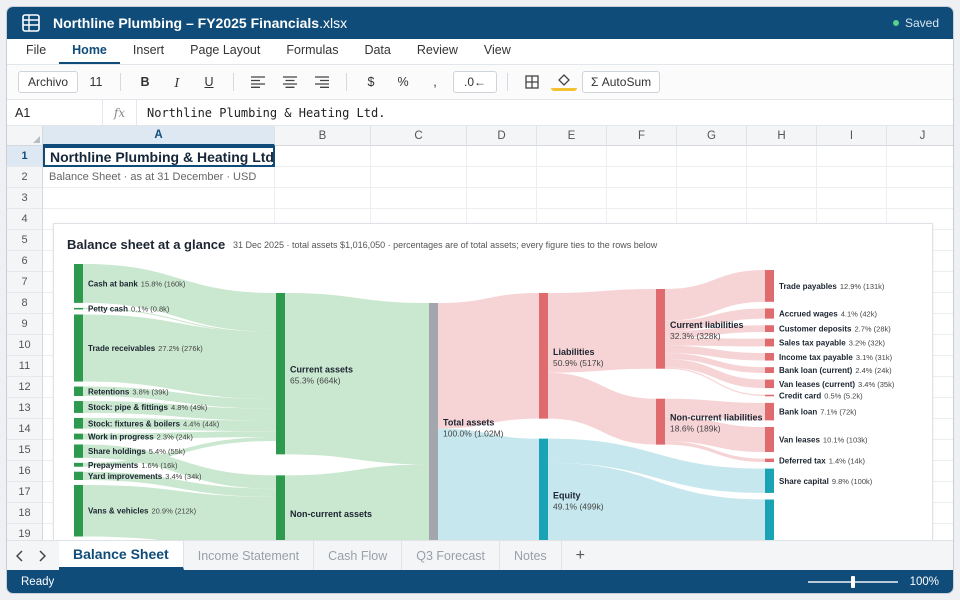 This screenshot has height=600, width=960. Describe the element at coordinates (25, 177) in the screenshot. I see `row-header-2: 2` at that location.